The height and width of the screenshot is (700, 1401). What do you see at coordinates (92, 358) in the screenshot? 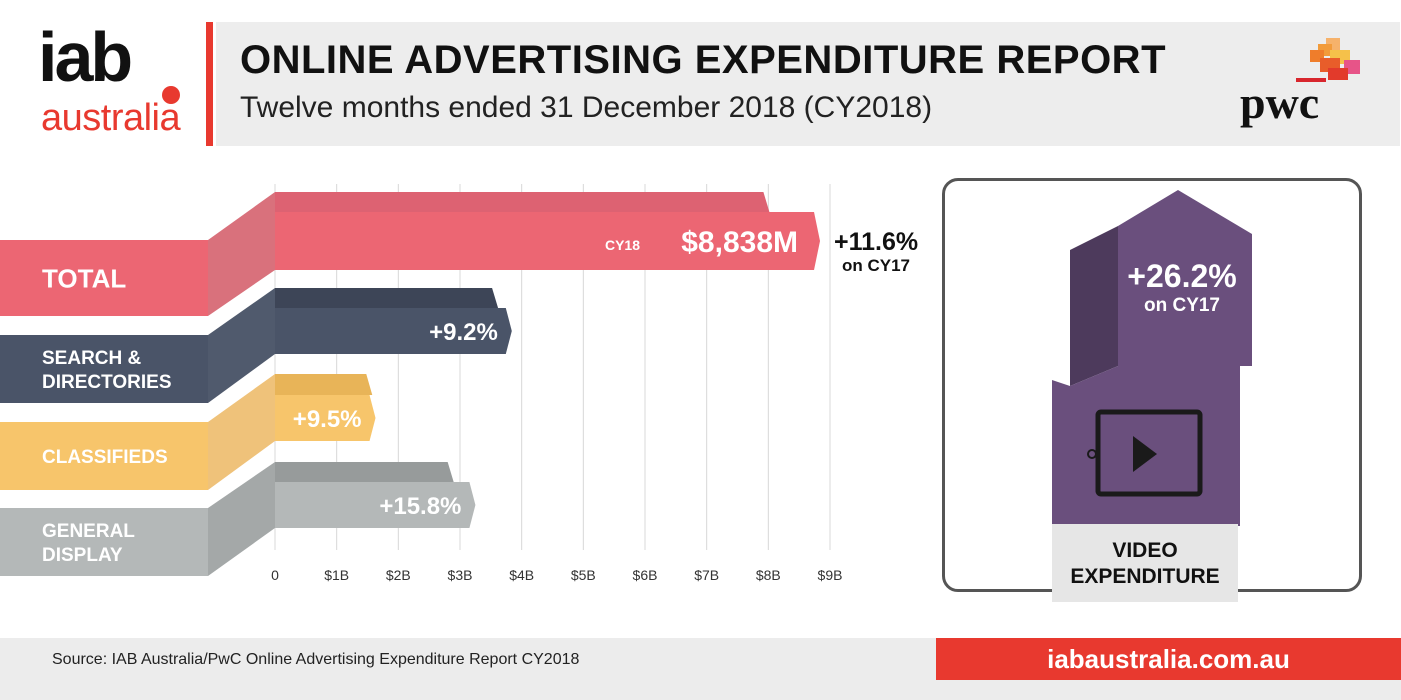
I see `category-label: SEARCH &` at bounding box center [92, 358].